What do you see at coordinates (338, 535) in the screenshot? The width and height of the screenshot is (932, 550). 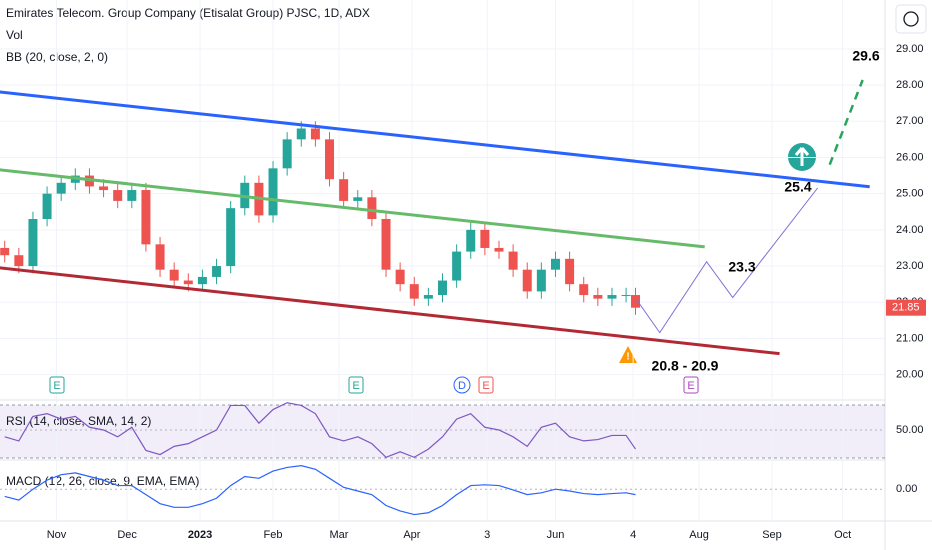 I see `x-tick-label: Mar` at bounding box center [338, 535].